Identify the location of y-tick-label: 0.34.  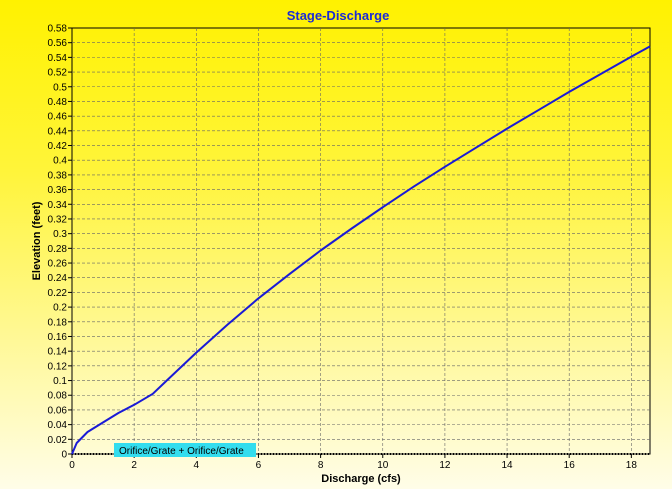
(58, 205).